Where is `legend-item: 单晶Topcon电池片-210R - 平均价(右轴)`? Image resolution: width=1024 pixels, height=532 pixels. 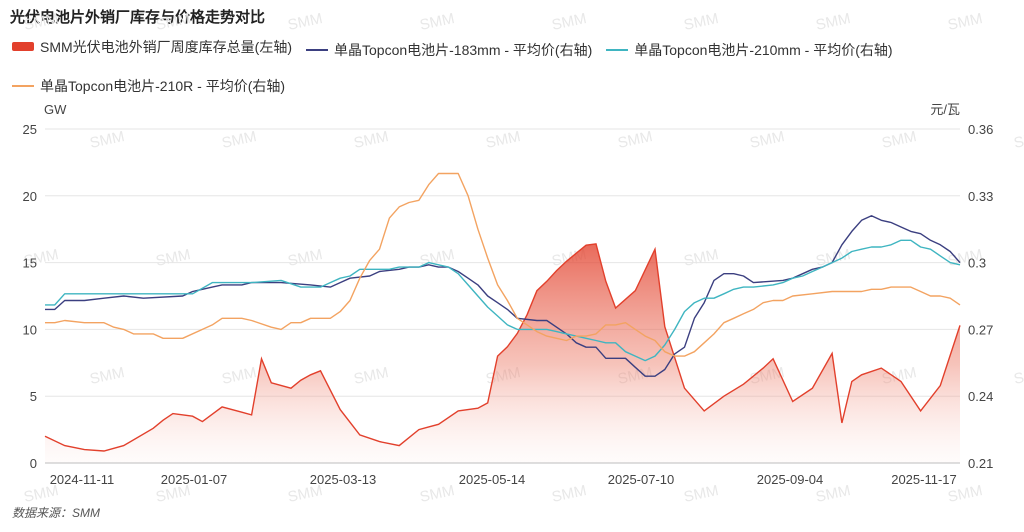
legend-item: 单晶Topcon电池片-210R - 平均价(右轴) is located at coordinates (148, 86).